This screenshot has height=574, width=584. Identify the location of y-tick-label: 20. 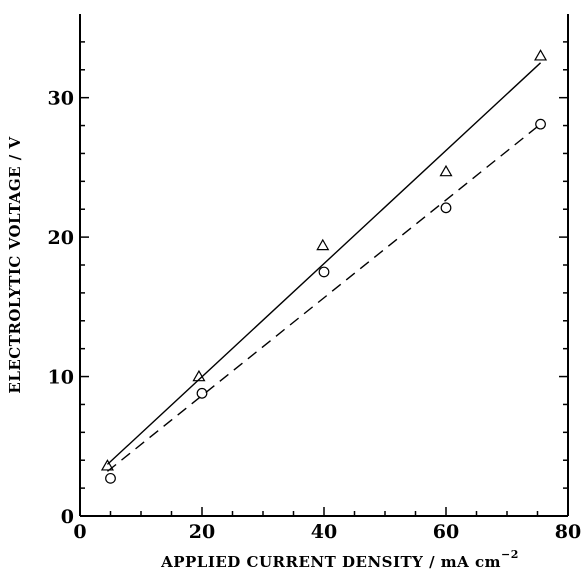
(61, 238).